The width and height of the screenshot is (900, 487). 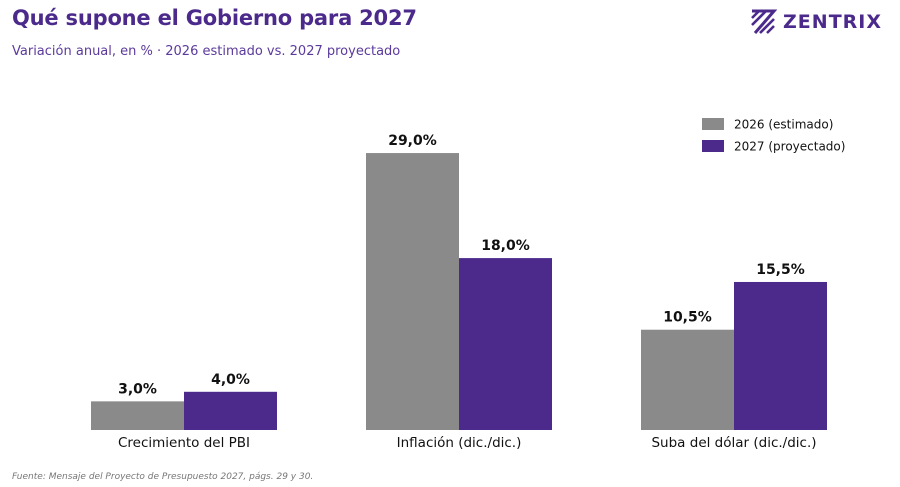 What do you see at coordinates (783, 125) in the screenshot?
I see `legend-label: 2026 (estimado)` at bounding box center [783, 125].